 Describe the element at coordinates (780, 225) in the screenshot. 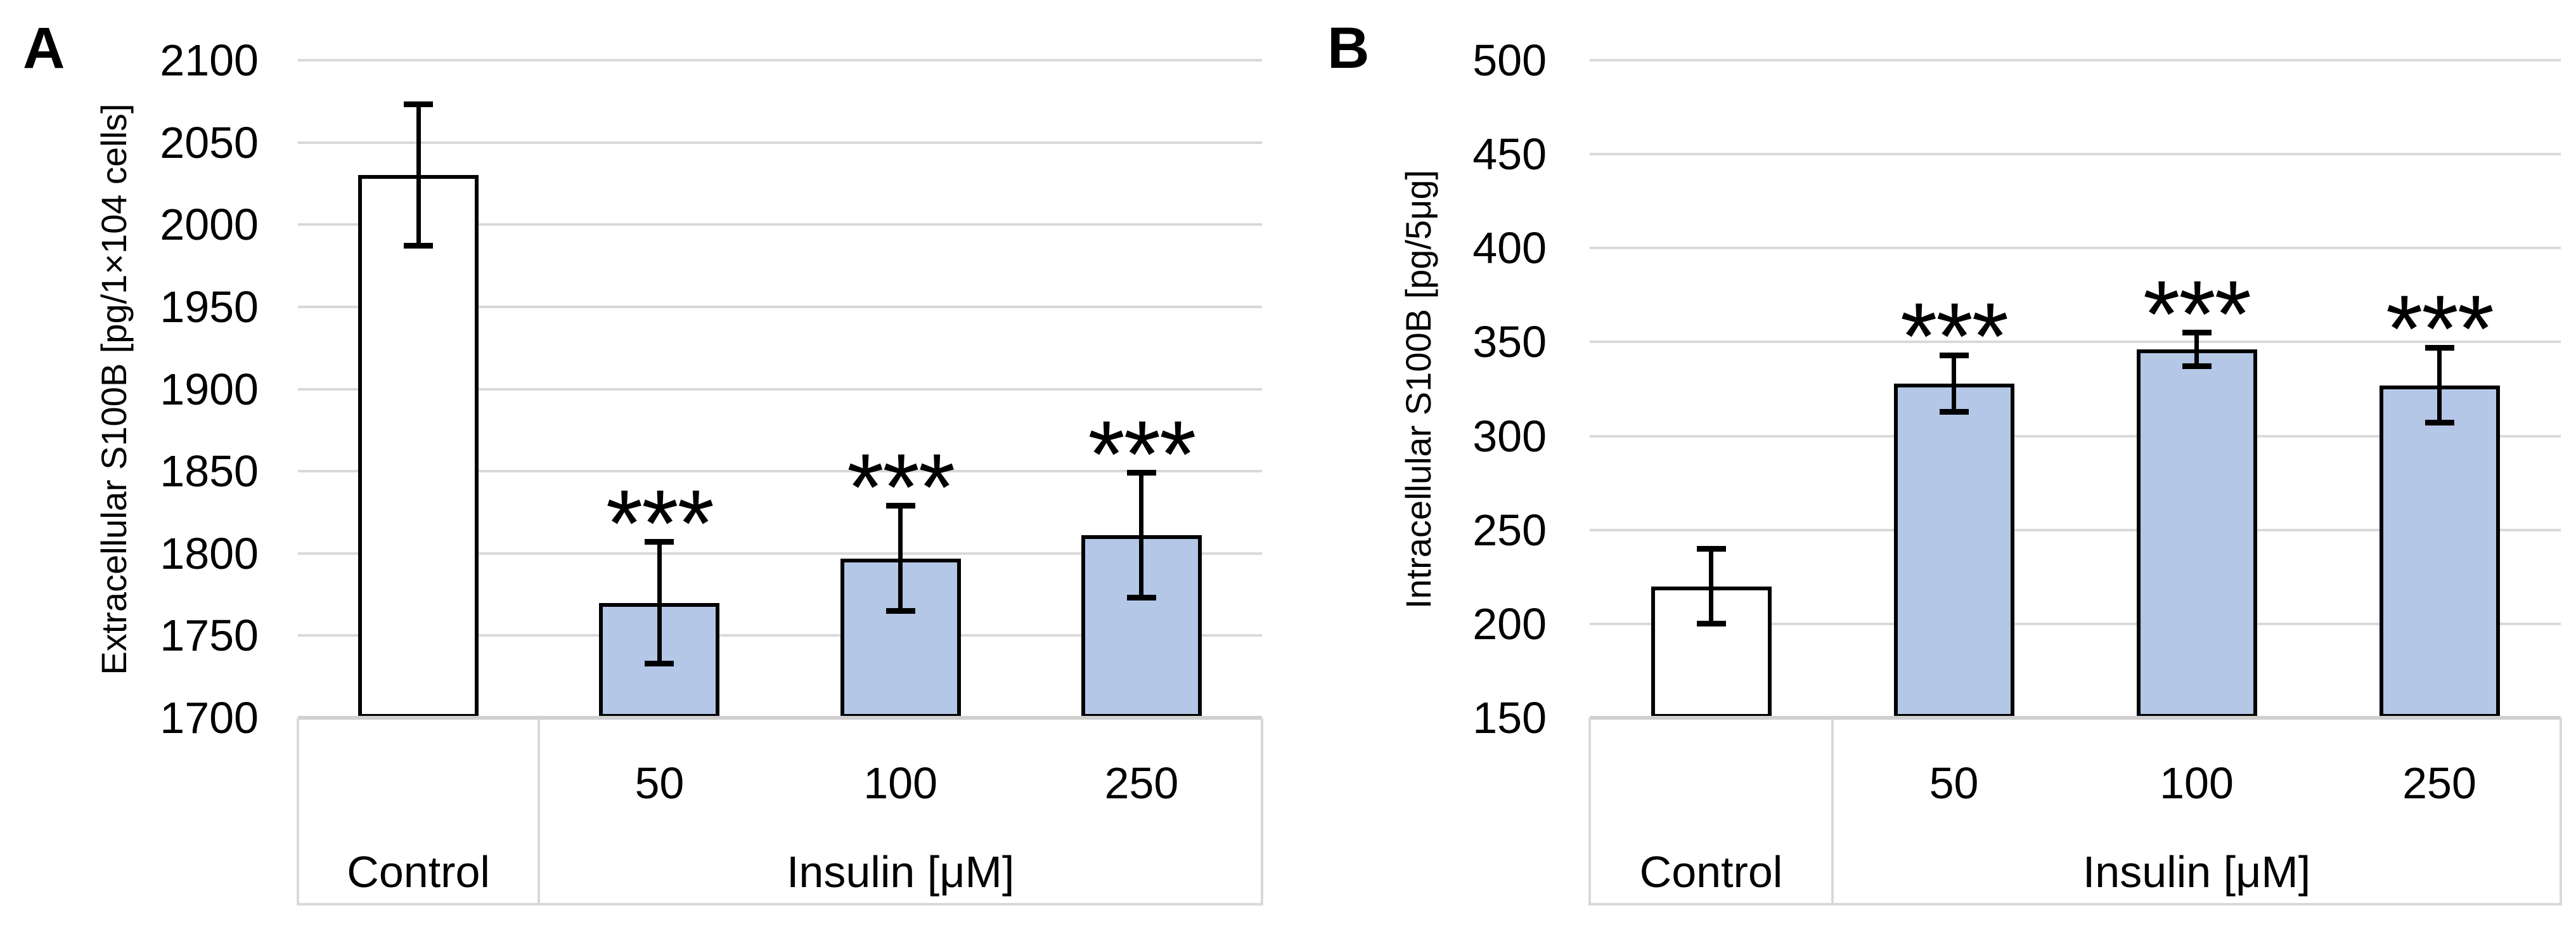

I see `gridline-2000` at that location.